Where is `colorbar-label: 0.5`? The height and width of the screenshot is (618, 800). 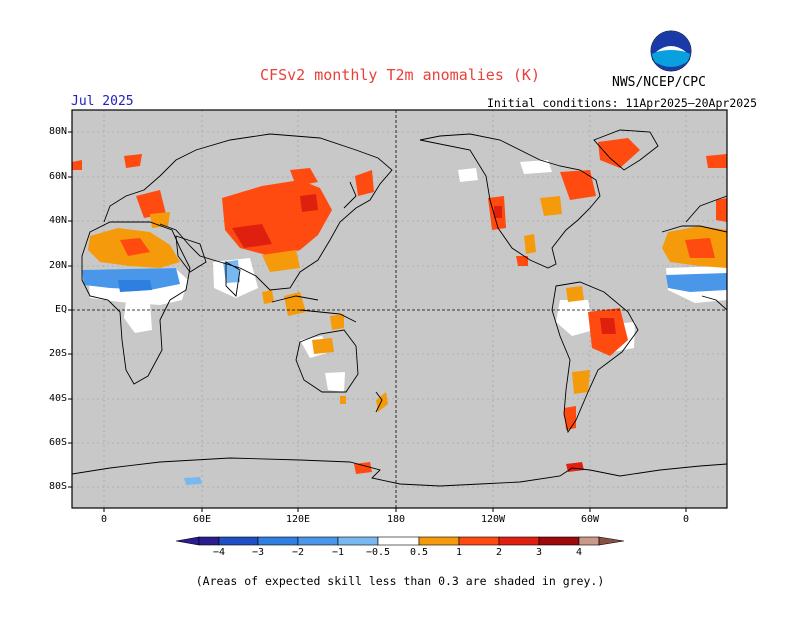 colorbar-label: 0.5 is located at coordinates (419, 552).